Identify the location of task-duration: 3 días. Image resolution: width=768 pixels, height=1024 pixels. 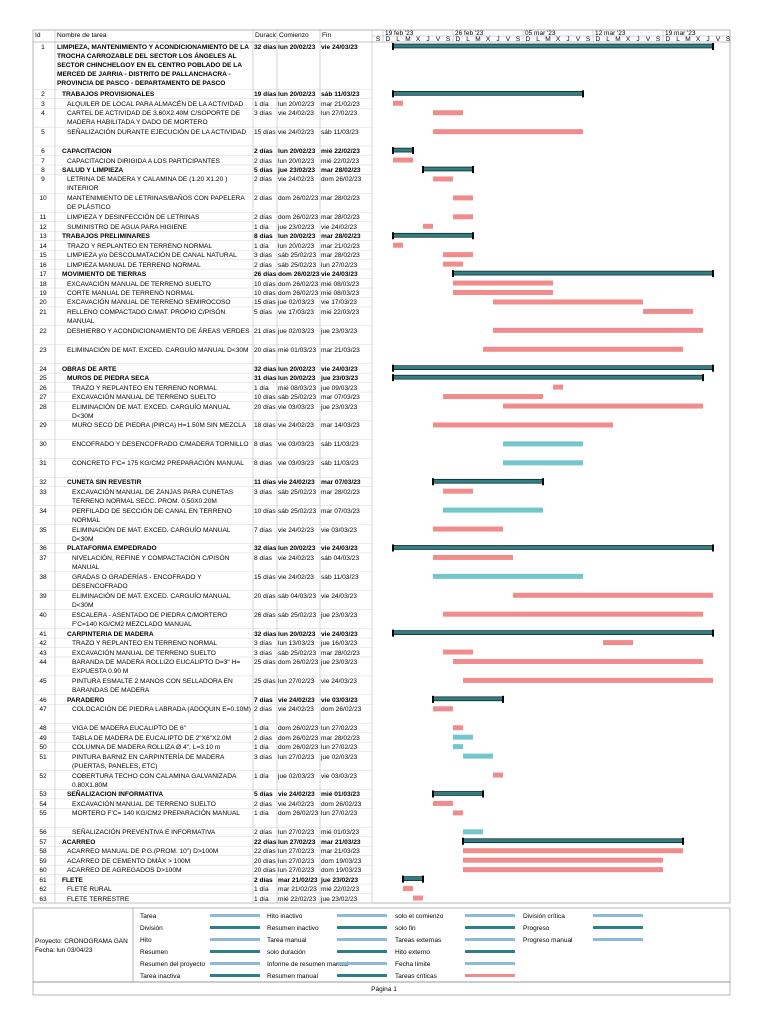
(263, 492).